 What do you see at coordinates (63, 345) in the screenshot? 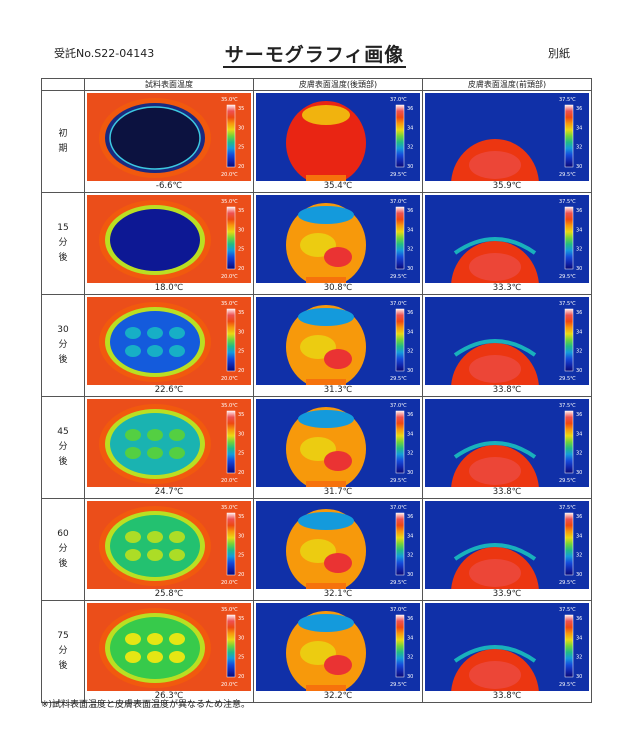
I see `row-label: 30 分後` at bounding box center [63, 345].